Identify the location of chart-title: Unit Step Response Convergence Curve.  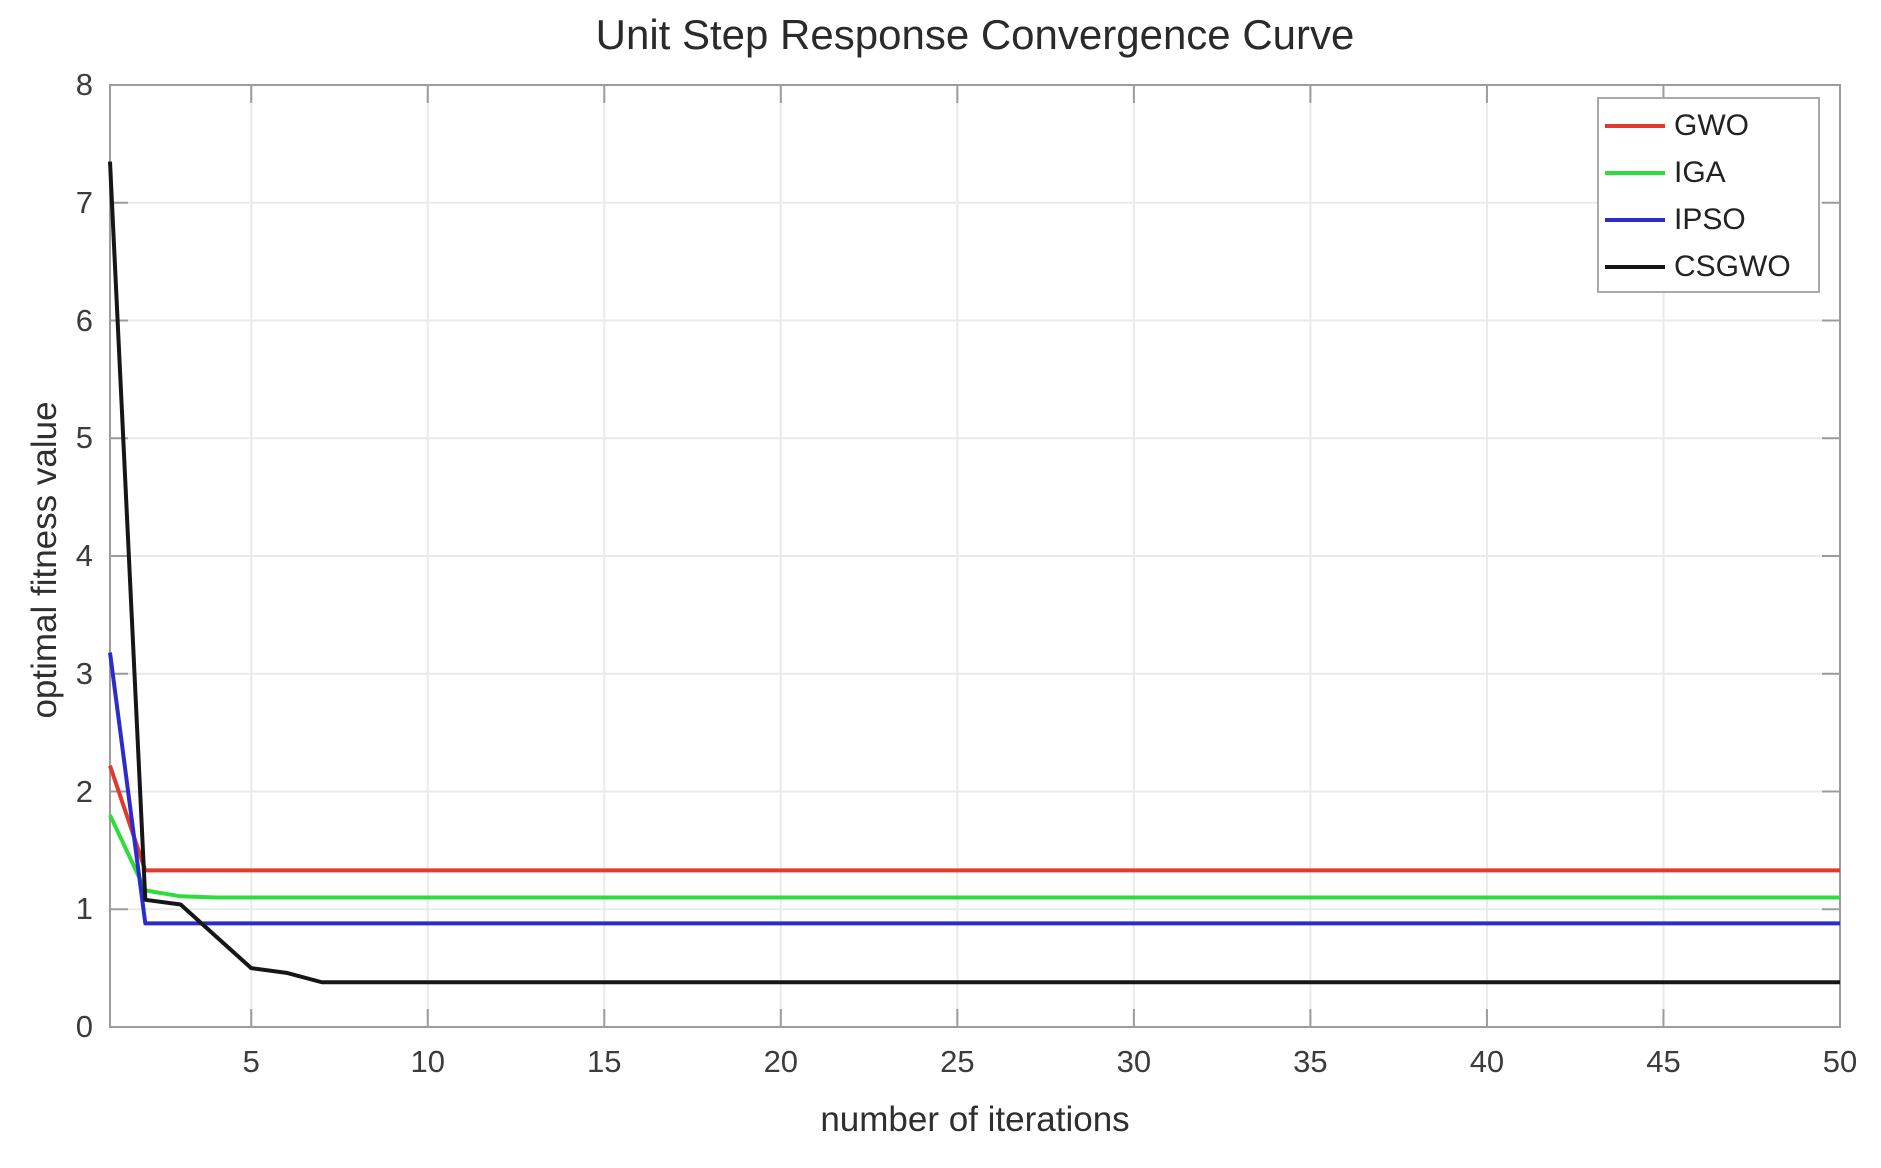
(975, 34).